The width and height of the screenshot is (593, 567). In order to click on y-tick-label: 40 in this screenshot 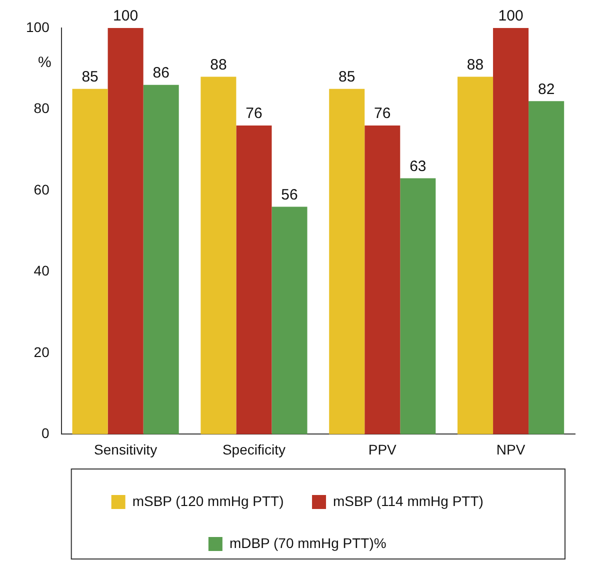, I will do `click(42, 270)`.